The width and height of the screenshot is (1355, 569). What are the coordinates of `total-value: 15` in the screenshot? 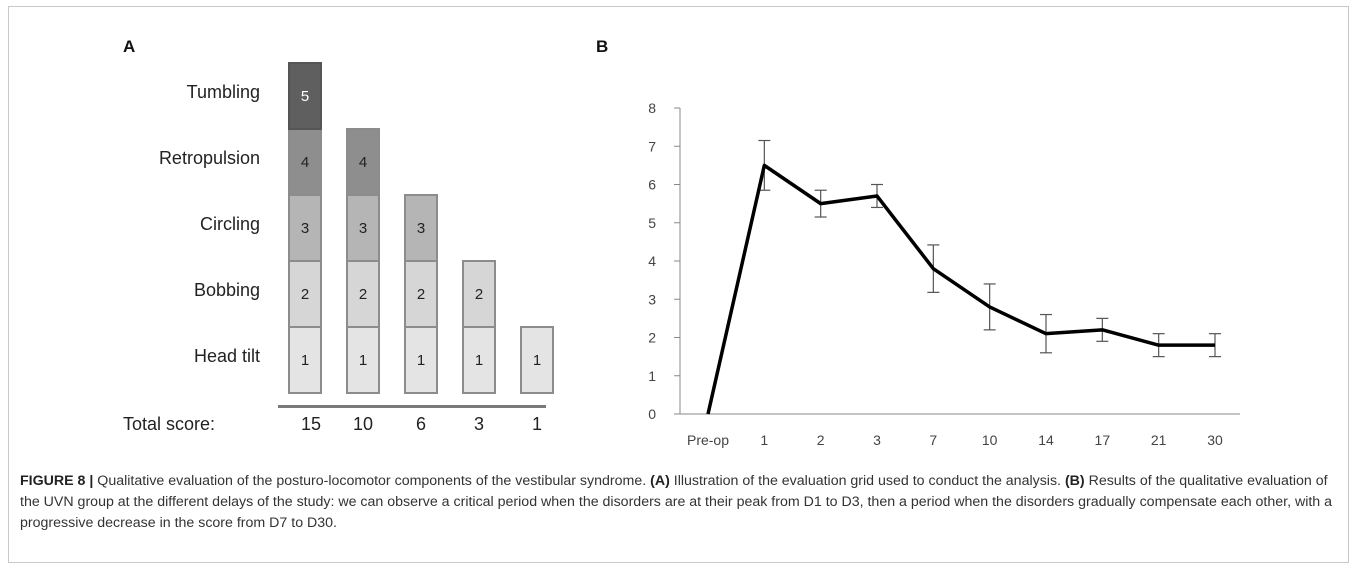 It's located at (311, 424).